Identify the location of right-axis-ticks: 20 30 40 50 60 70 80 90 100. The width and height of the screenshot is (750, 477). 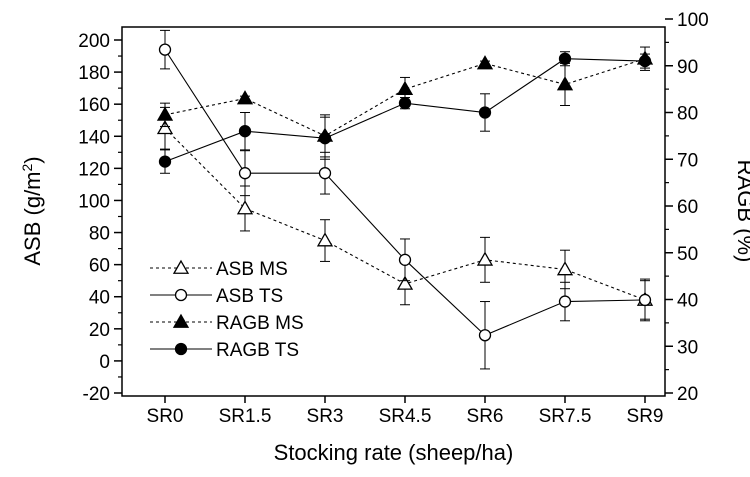
(687, 207).